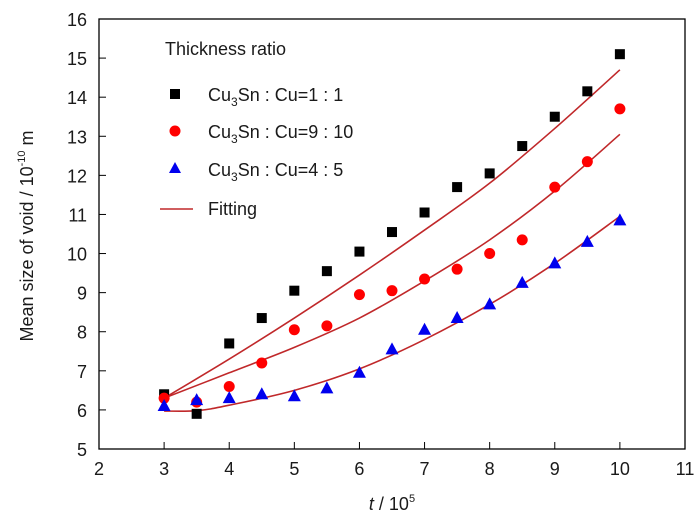 This screenshot has height=521, width=700. What do you see at coordinates (82, 294) in the screenshot?
I see `y-tick-label: 9` at bounding box center [82, 294].